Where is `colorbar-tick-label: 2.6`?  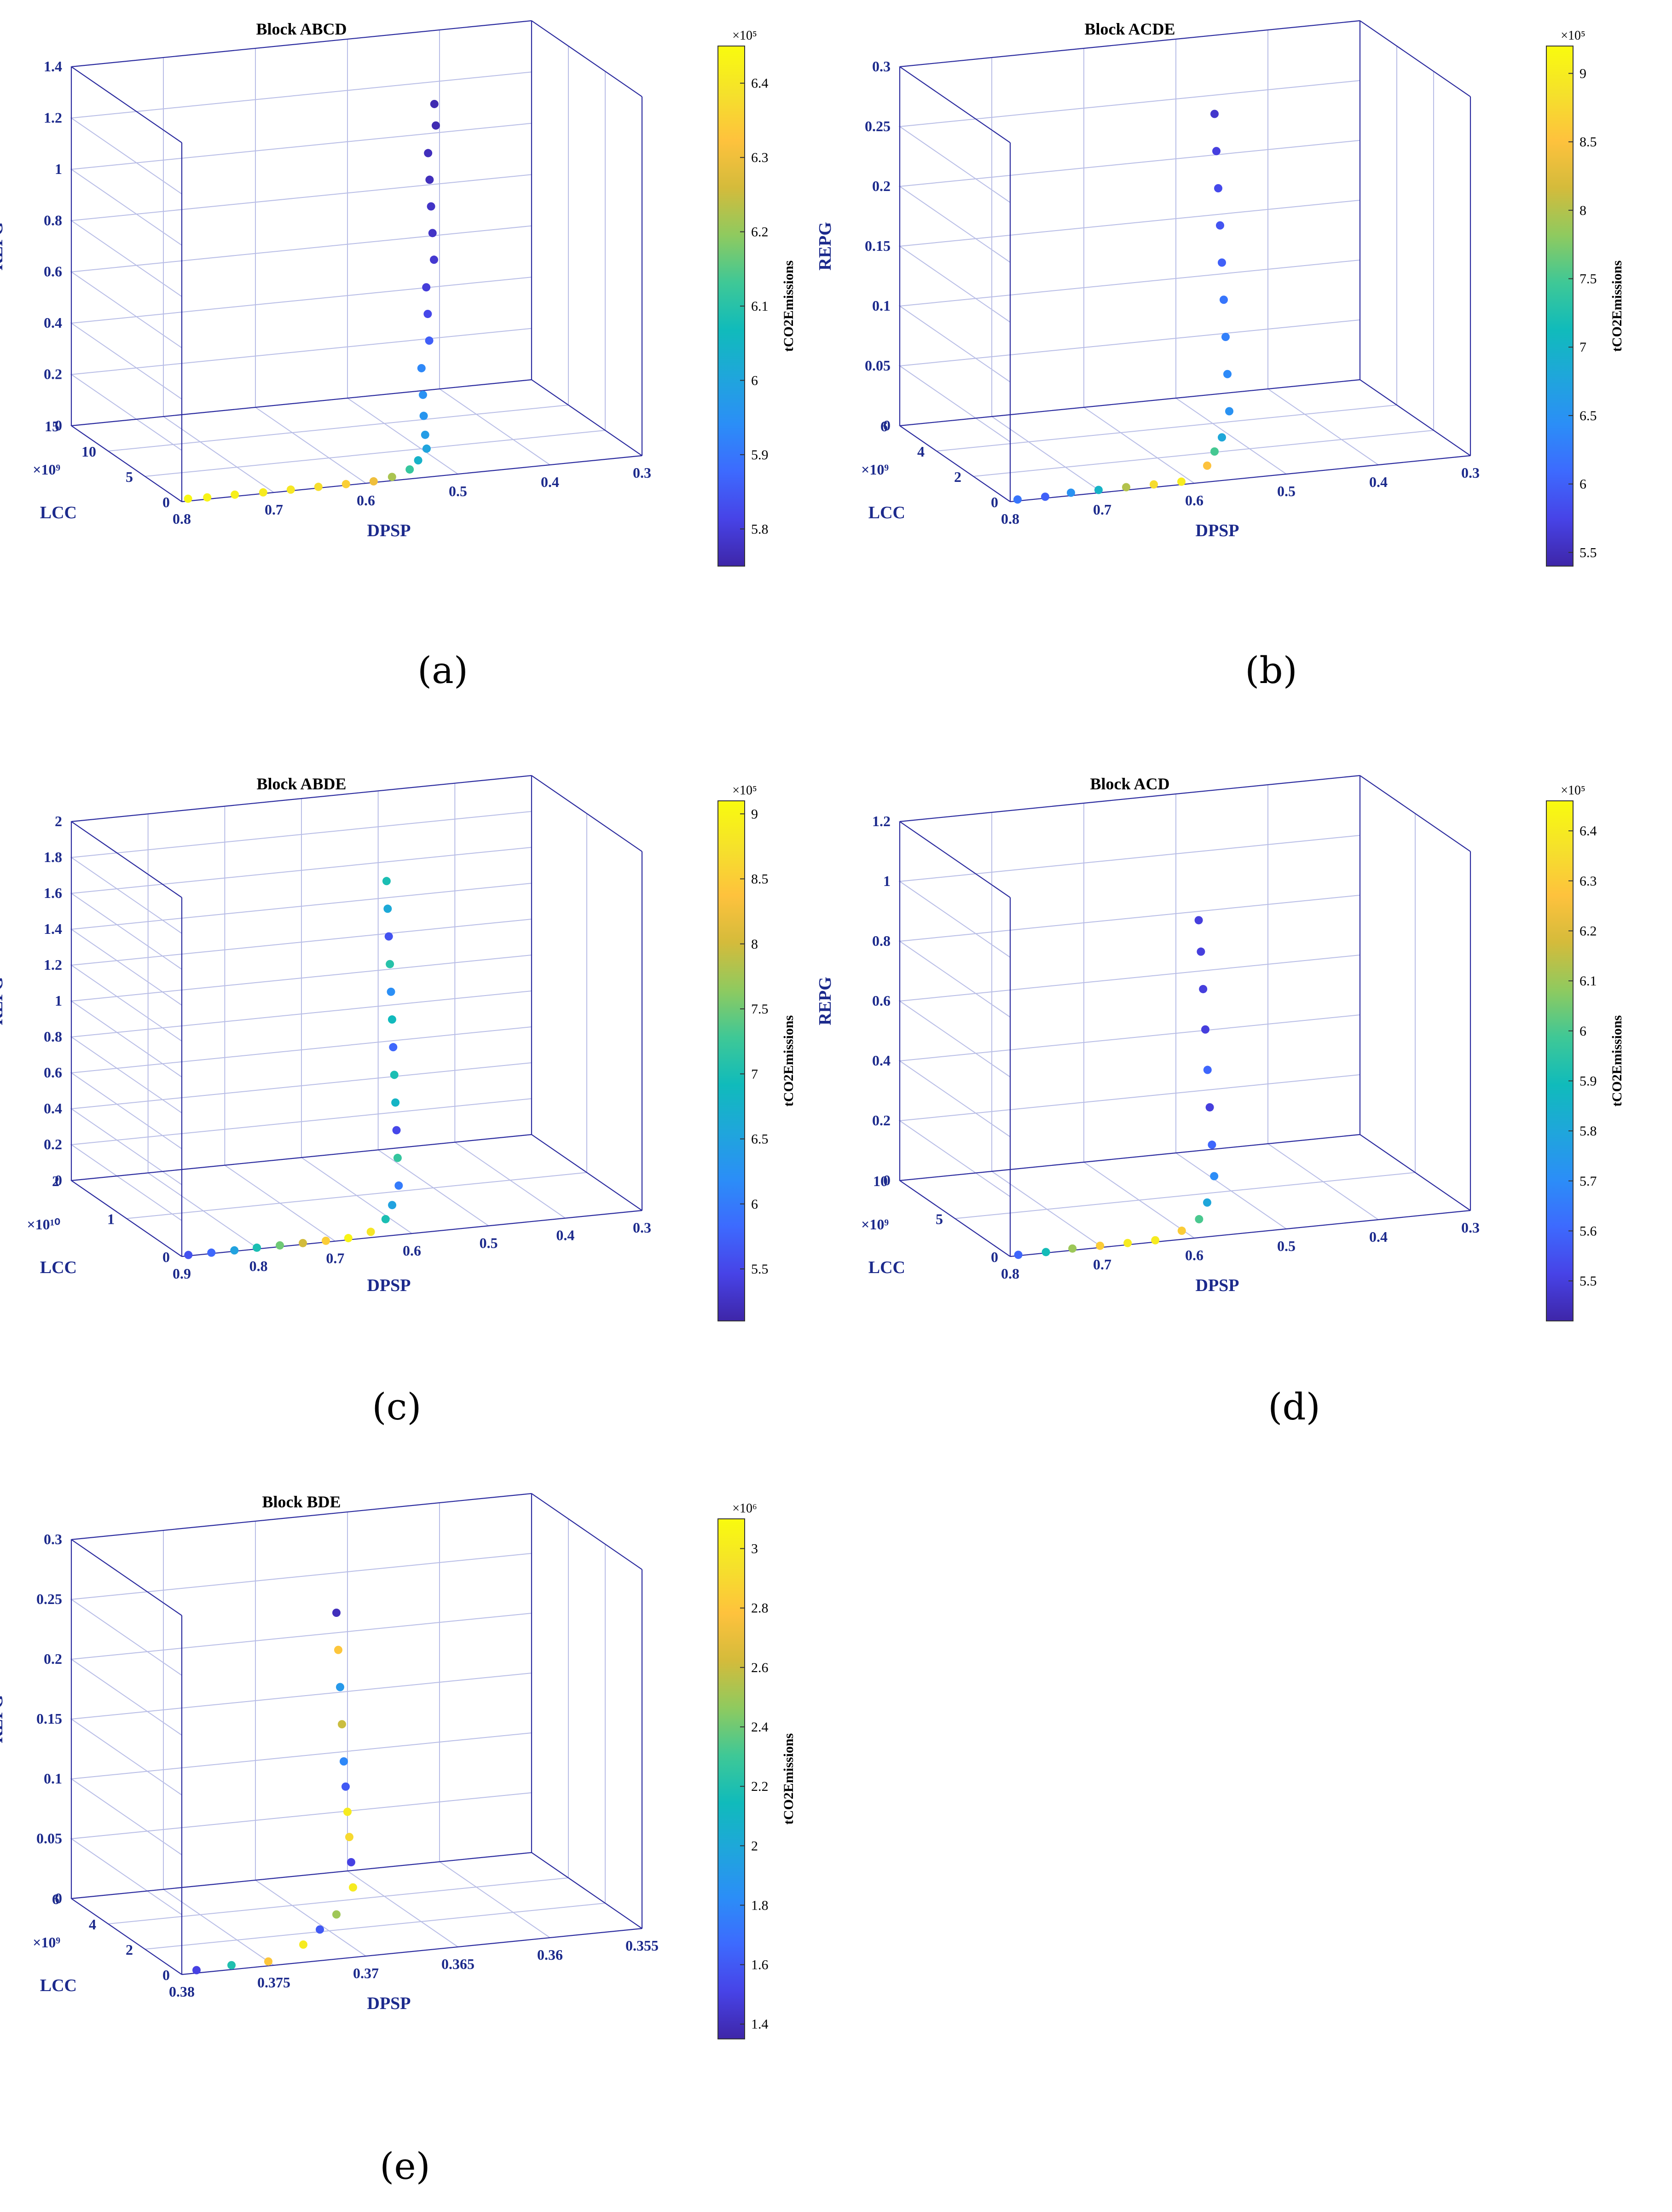 colorbar-tick-label: 2.6 is located at coordinates (760, 1667).